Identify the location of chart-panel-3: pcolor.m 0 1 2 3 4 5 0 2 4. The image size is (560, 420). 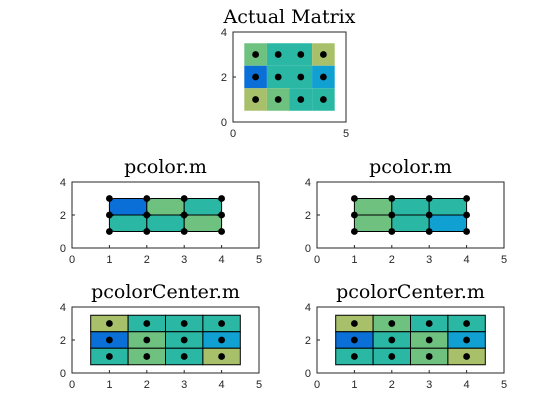
(406, 211).